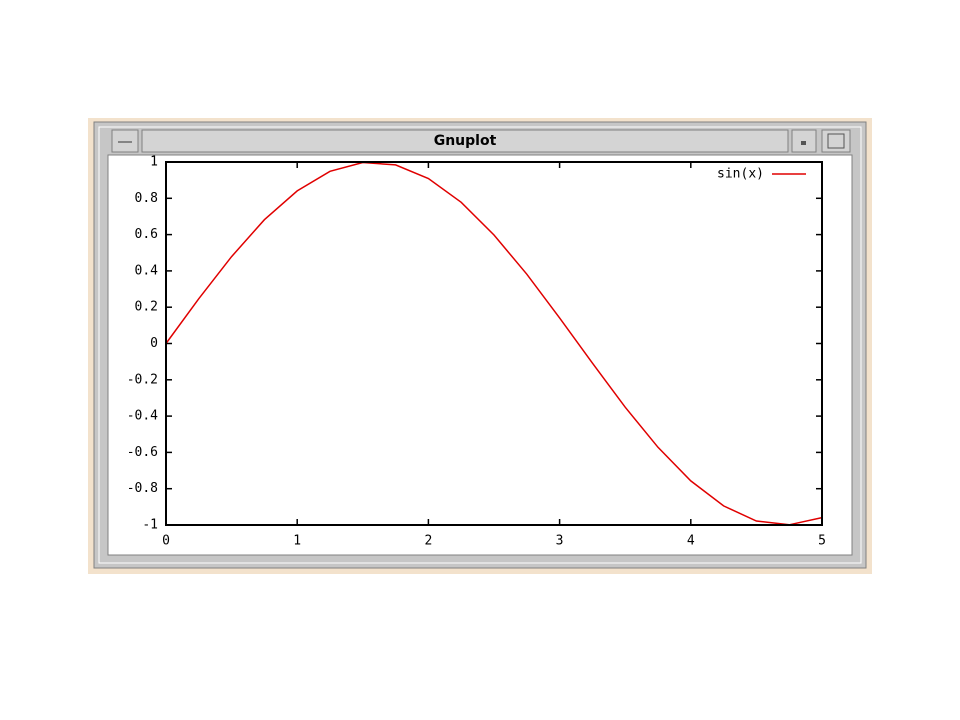 The image size is (960, 720). What do you see at coordinates (166, 541) in the screenshot?
I see `x-tick-label: 0` at bounding box center [166, 541].